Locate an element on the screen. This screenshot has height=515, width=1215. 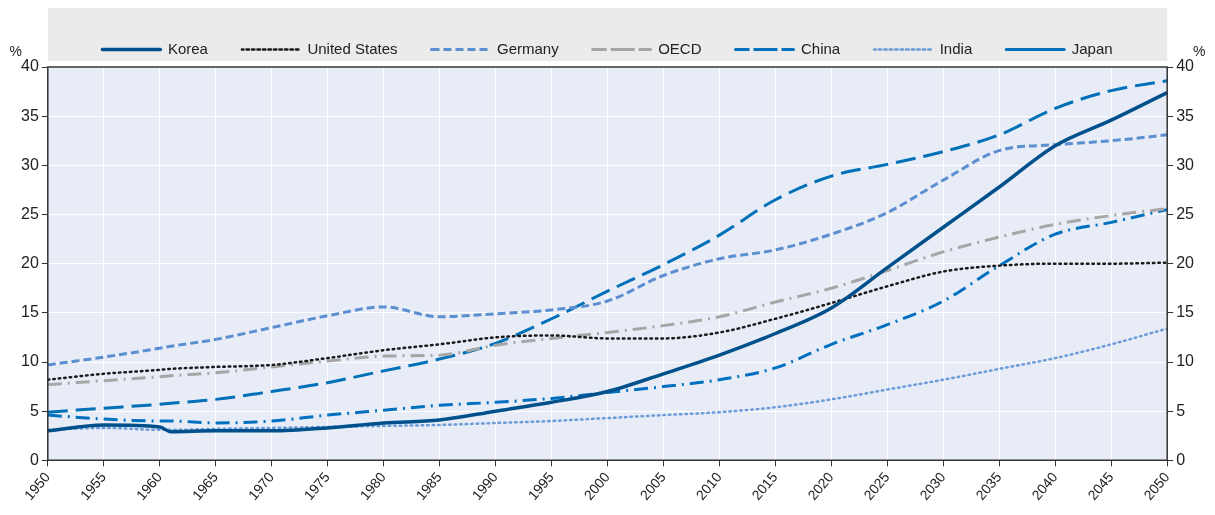
y-tick-label: 5 is located at coordinates (34, 410).